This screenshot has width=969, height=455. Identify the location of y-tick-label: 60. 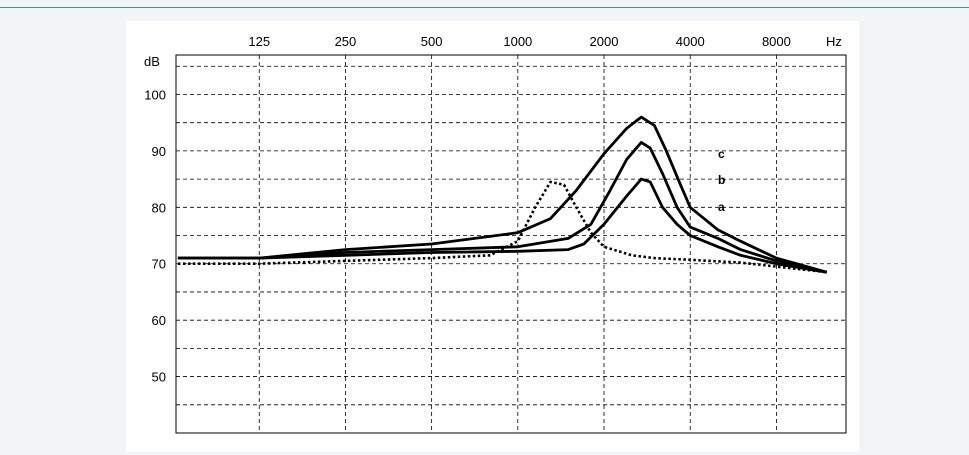
(159, 320).